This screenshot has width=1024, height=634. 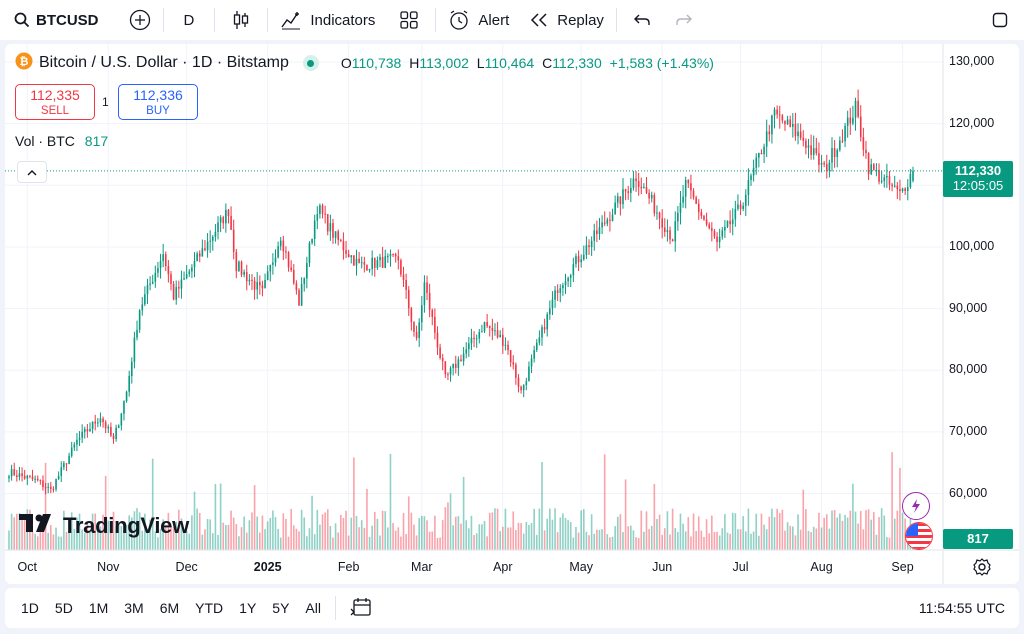 What do you see at coordinates (478, 20) in the screenshot?
I see `alert-button: Alert` at bounding box center [478, 20].